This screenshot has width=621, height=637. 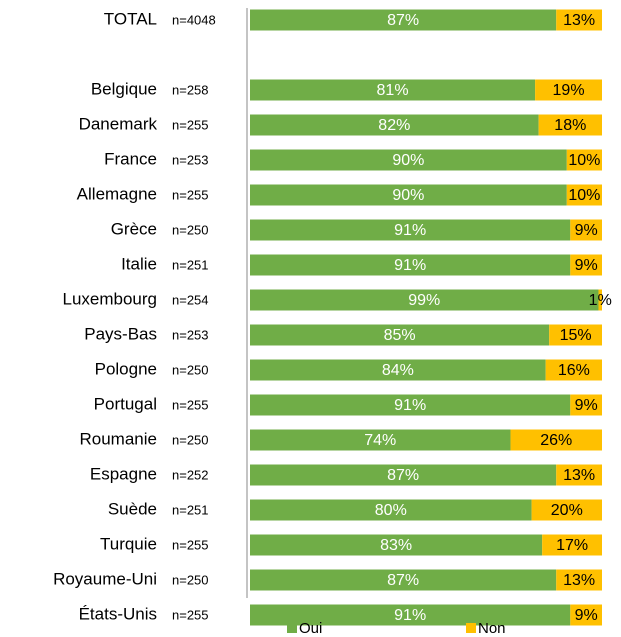 I want to click on category-label: Allemagne, so click(x=117, y=193).